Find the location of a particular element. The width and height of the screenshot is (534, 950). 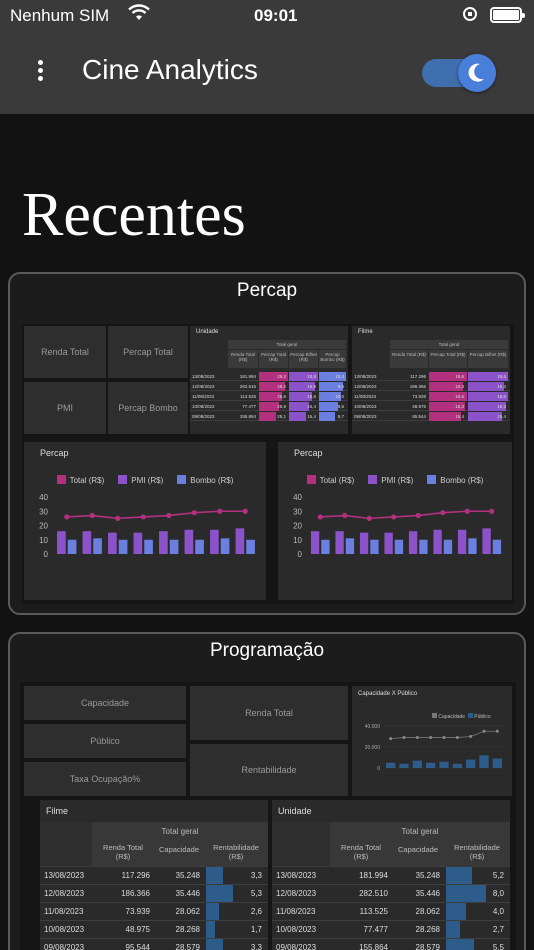

app-title: Cine Analytics is located at coordinates (170, 69).